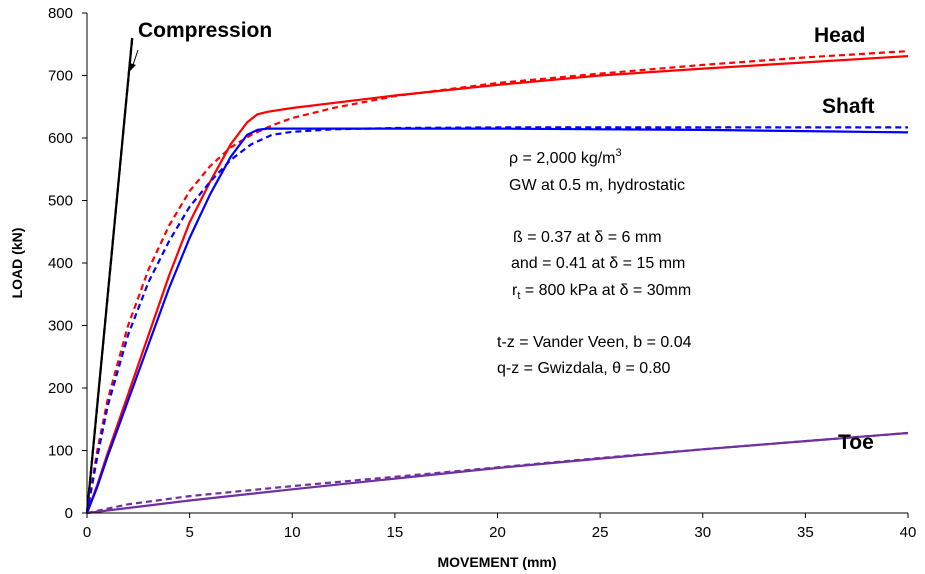 Image resolution: width=925 pixels, height=574 pixels. What do you see at coordinates (908, 532) in the screenshot?
I see `x-tick-label: 40` at bounding box center [908, 532].